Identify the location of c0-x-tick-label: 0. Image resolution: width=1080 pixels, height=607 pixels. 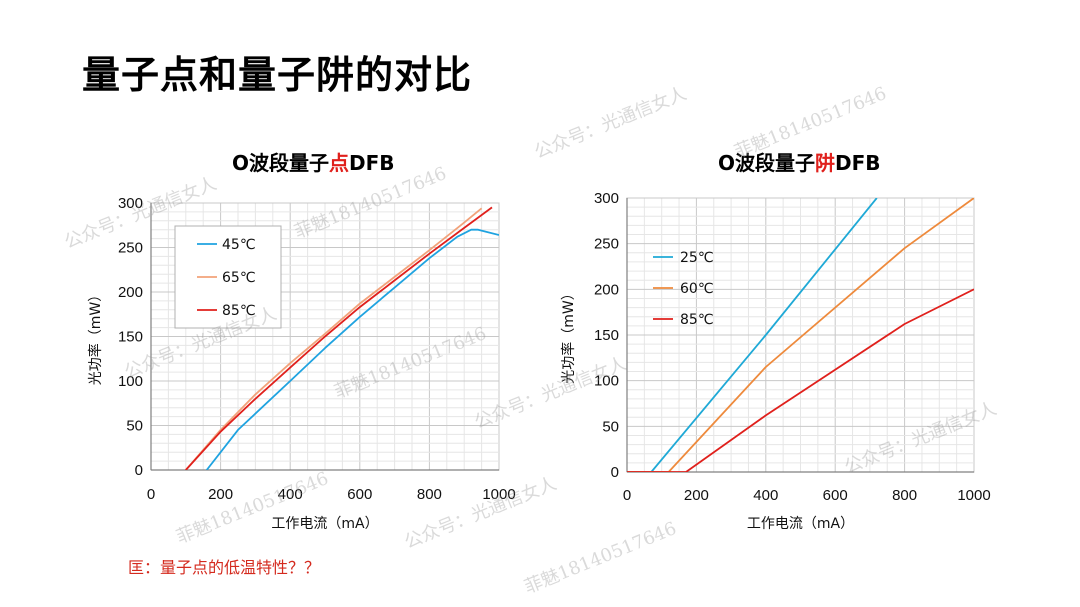
(151, 494).